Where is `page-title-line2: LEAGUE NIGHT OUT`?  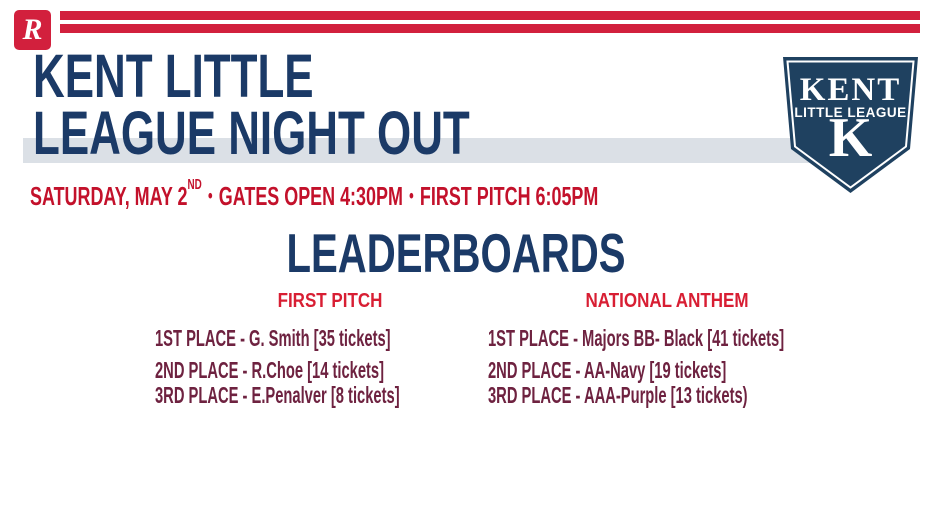 page-title-line2: LEAGUE NIGHT OUT is located at coordinates (251, 133).